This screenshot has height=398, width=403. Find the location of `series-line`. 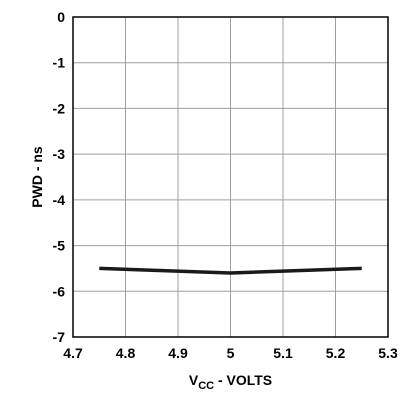

series-line is located at coordinates (230, 270).